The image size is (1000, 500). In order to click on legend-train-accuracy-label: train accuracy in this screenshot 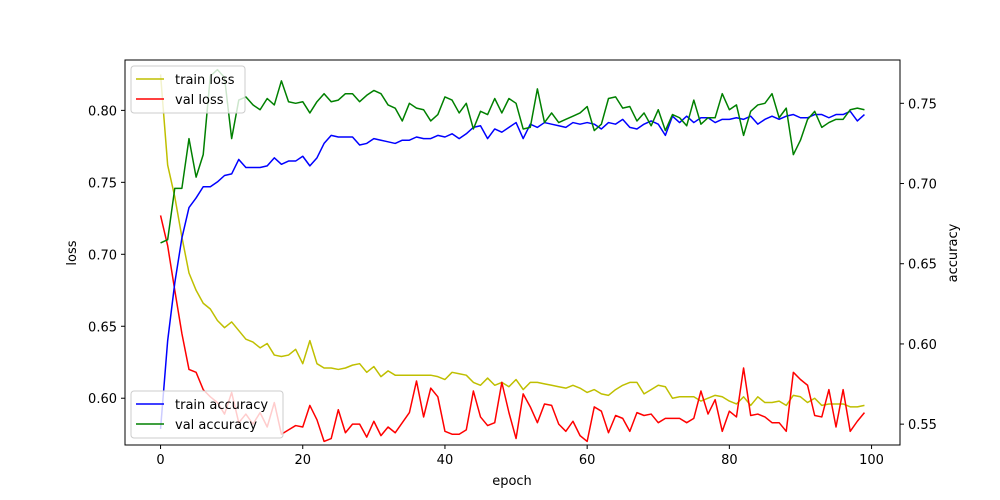, I will do `click(221, 405)`.